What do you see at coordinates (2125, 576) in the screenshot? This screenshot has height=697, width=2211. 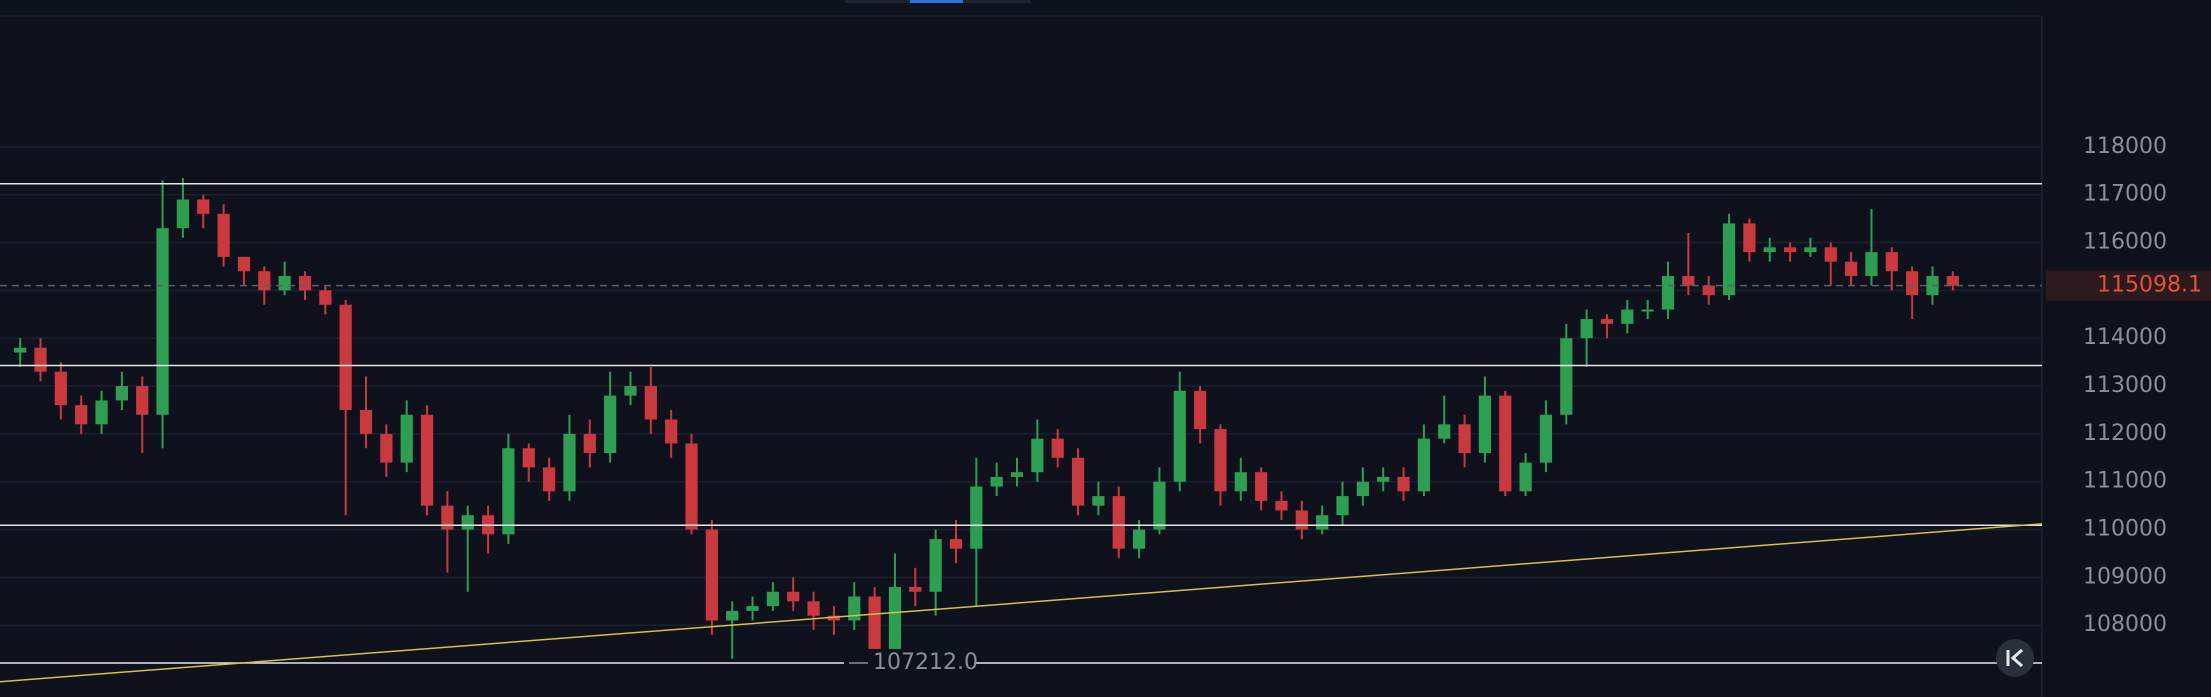 I see `y-tick-label: 109000` at bounding box center [2125, 576].